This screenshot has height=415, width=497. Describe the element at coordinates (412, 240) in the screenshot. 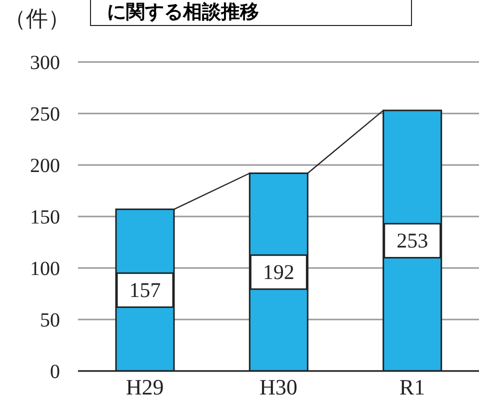

I see `data-label: 253` at that location.